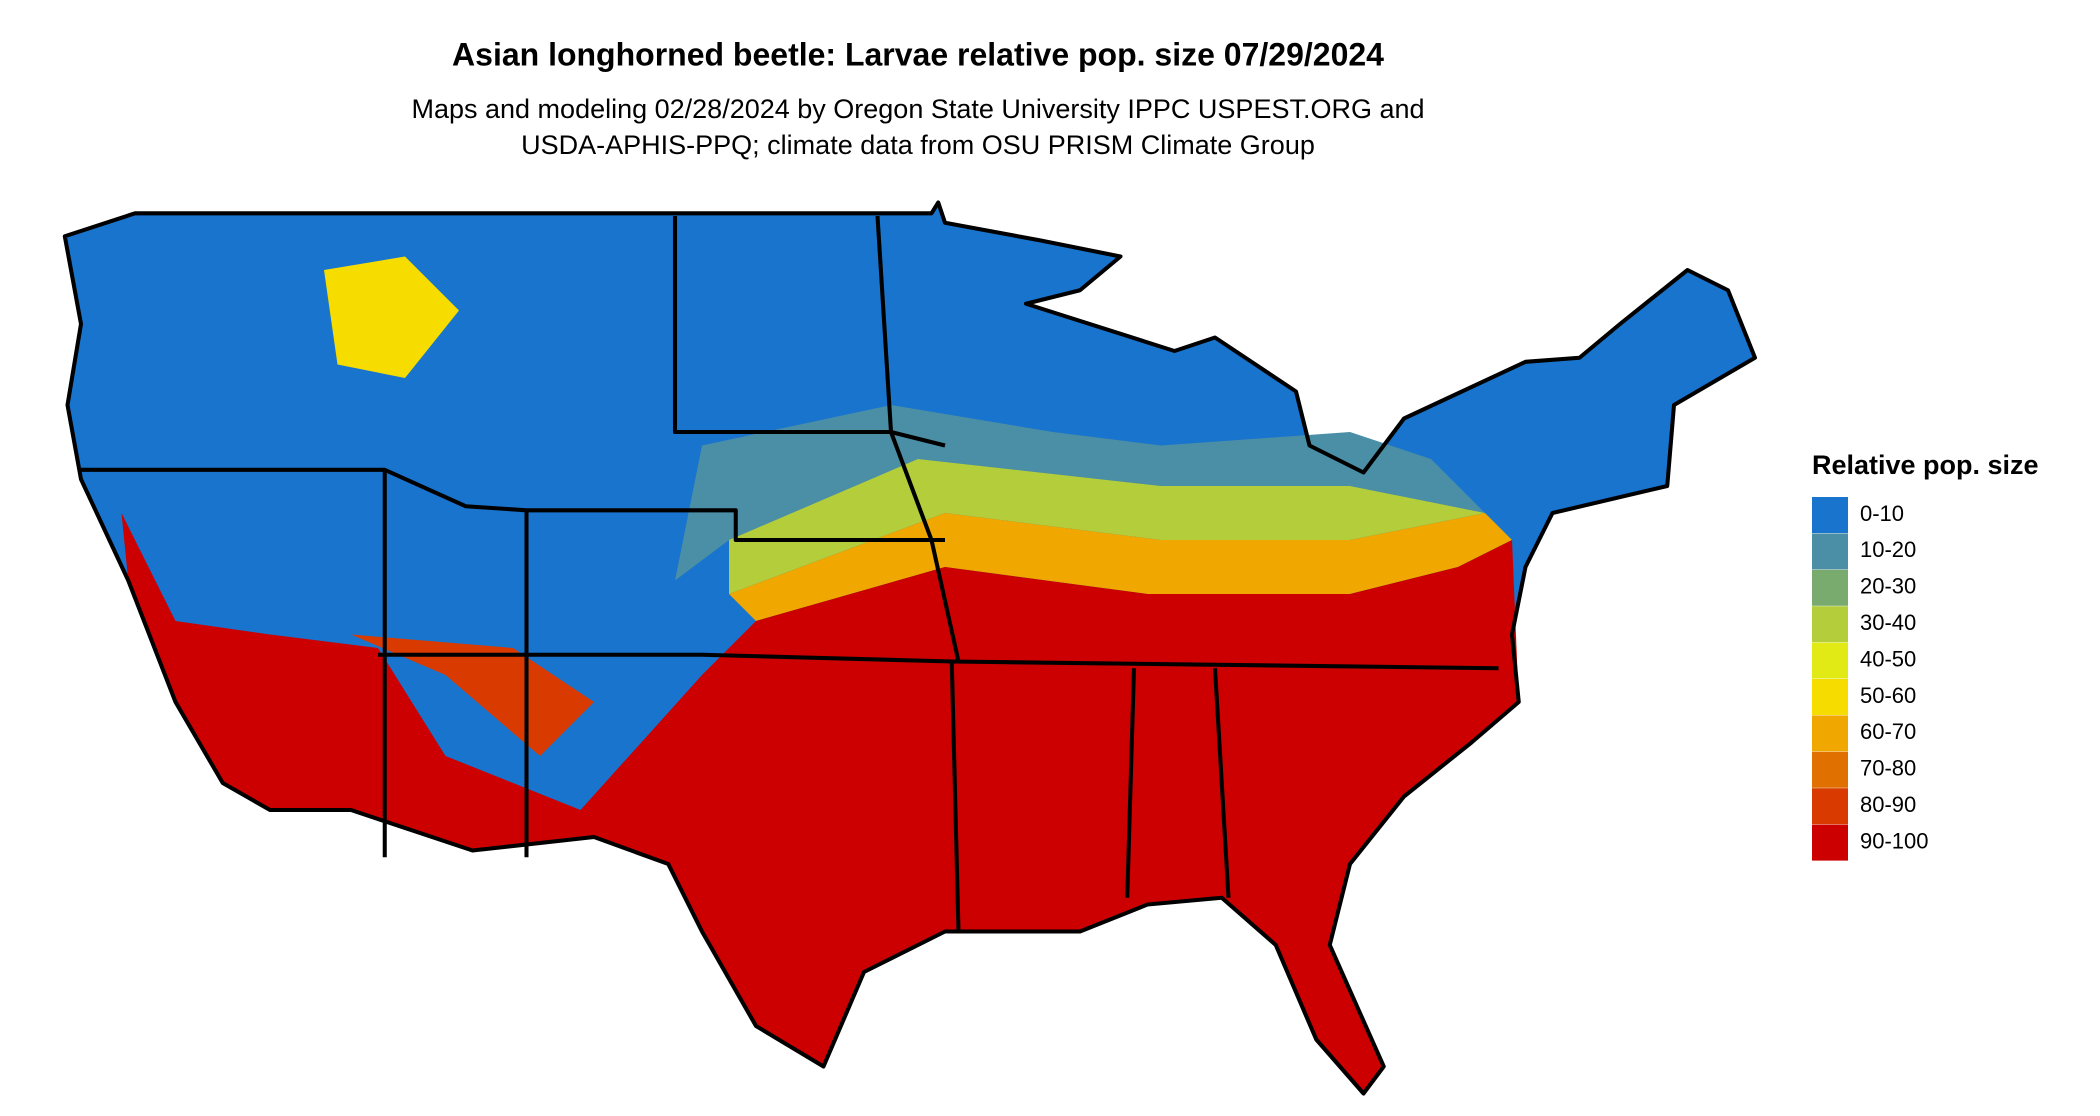  Describe the element at coordinates (1888, 622) in the screenshot. I see `legend-label: 30-40` at that location.